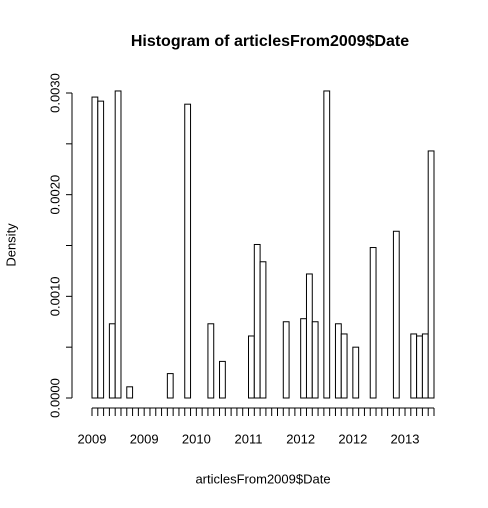  Describe the element at coordinates (270, 41) in the screenshot. I see `chart-title: Histogram of articlesFrom2009$Date` at that location.